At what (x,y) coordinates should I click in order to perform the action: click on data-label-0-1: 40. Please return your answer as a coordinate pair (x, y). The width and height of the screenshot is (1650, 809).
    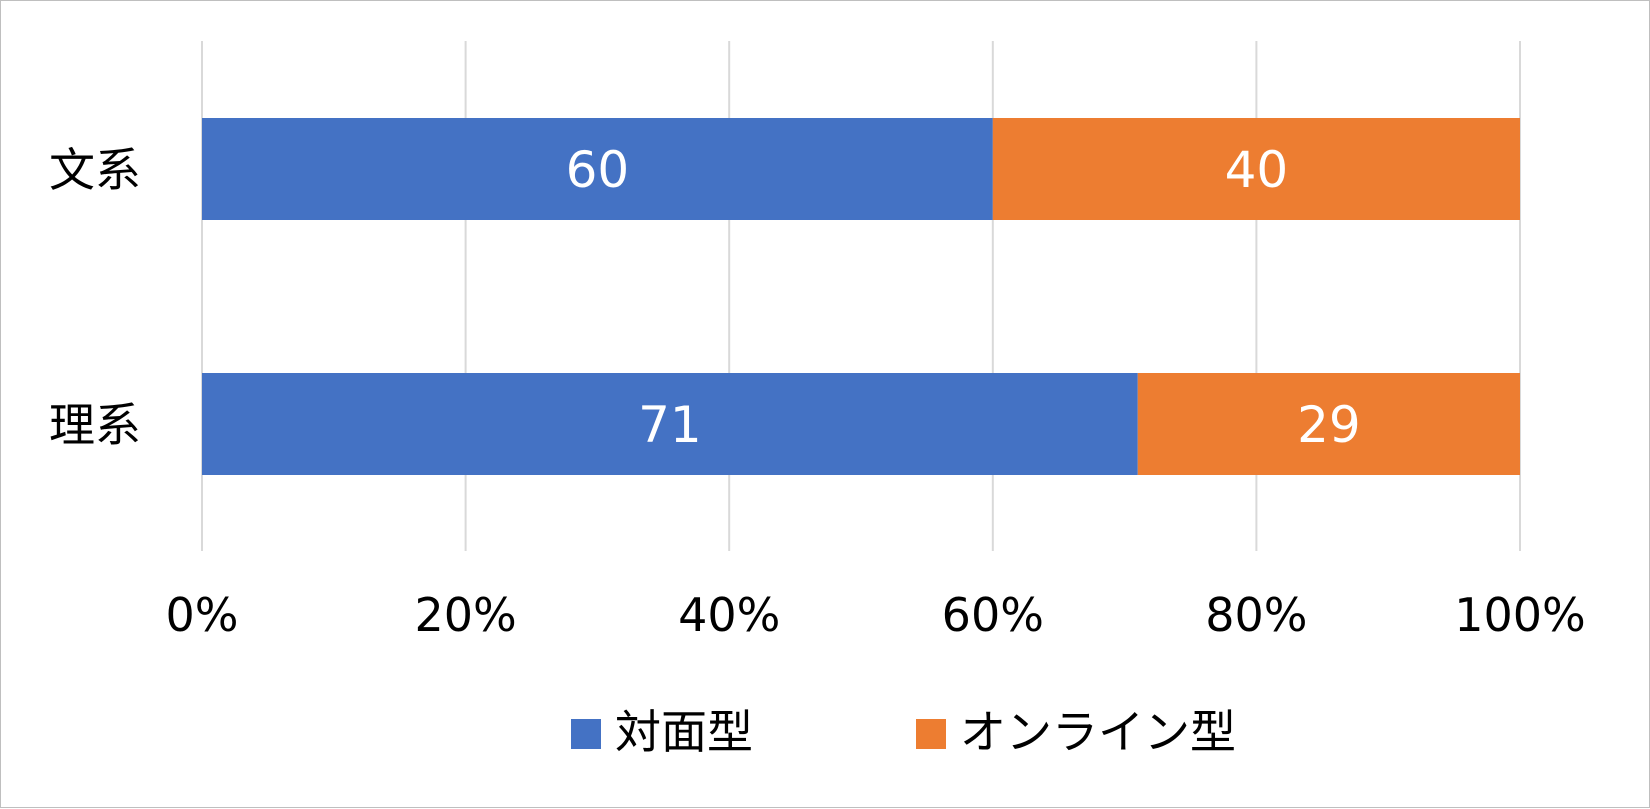
    Looking at the image, I should click on (1257, 170).